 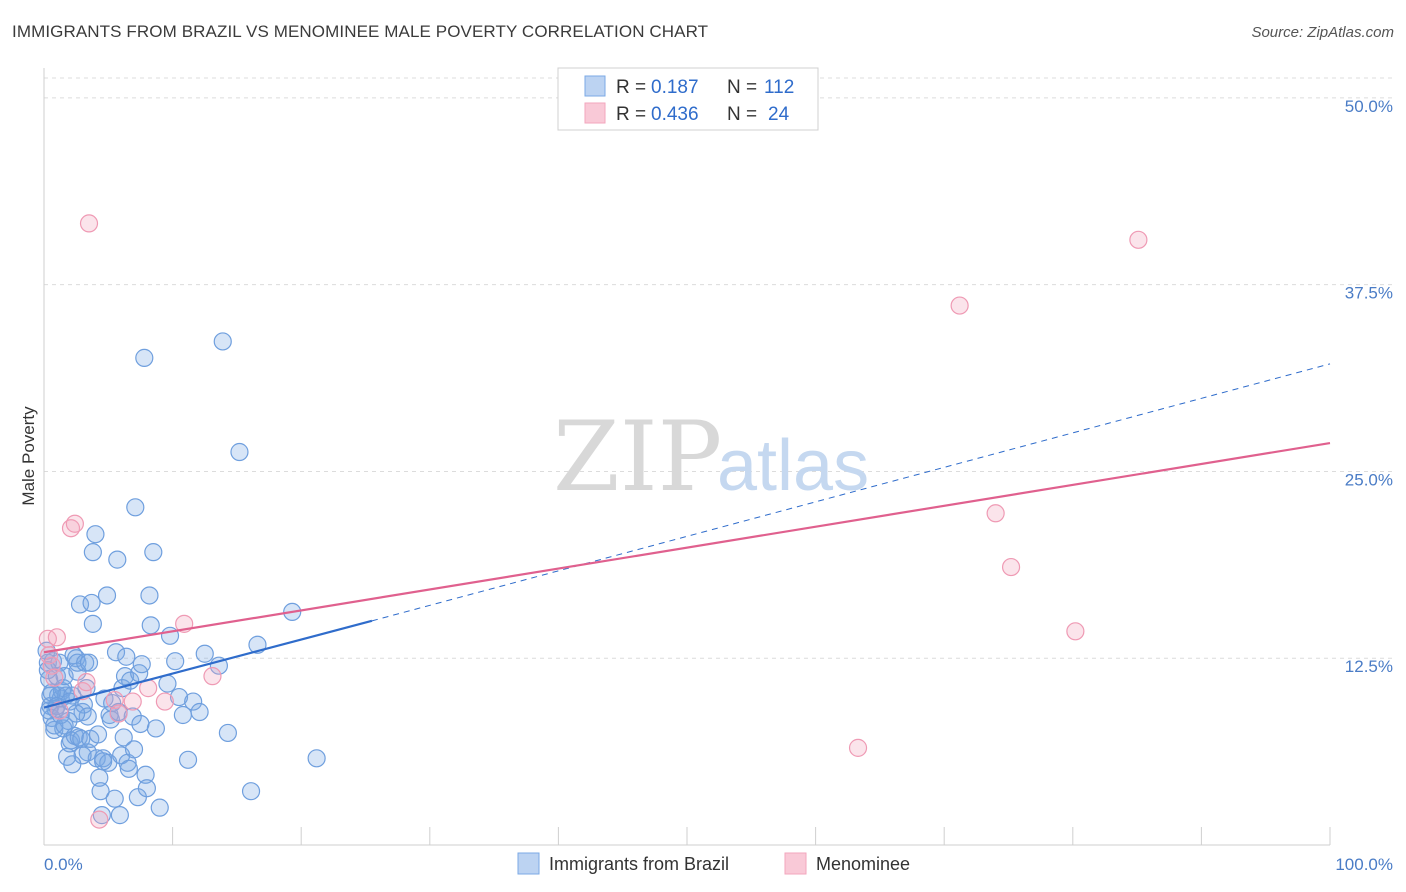 What do you see at coordinates (28, 456) in the screenshot?
I see `y-axis-label: Male Poverty` at bounding box center [28, 456].